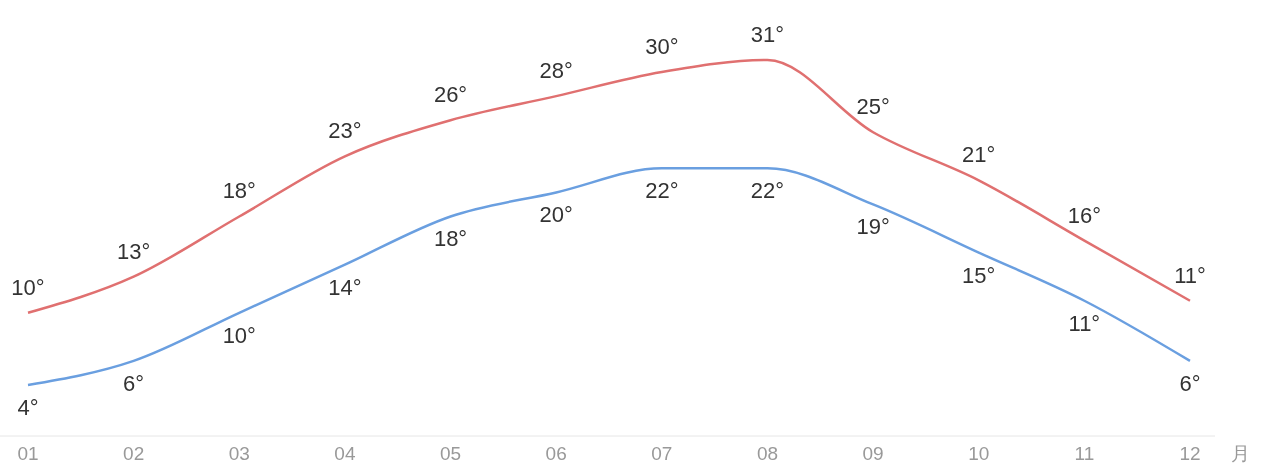 Image resolution: width=1273 pixels, height=472 pixels. Describe the element at coordinates (873, 453) in the screenshot. I see `x-tick-label: 09` at that location.